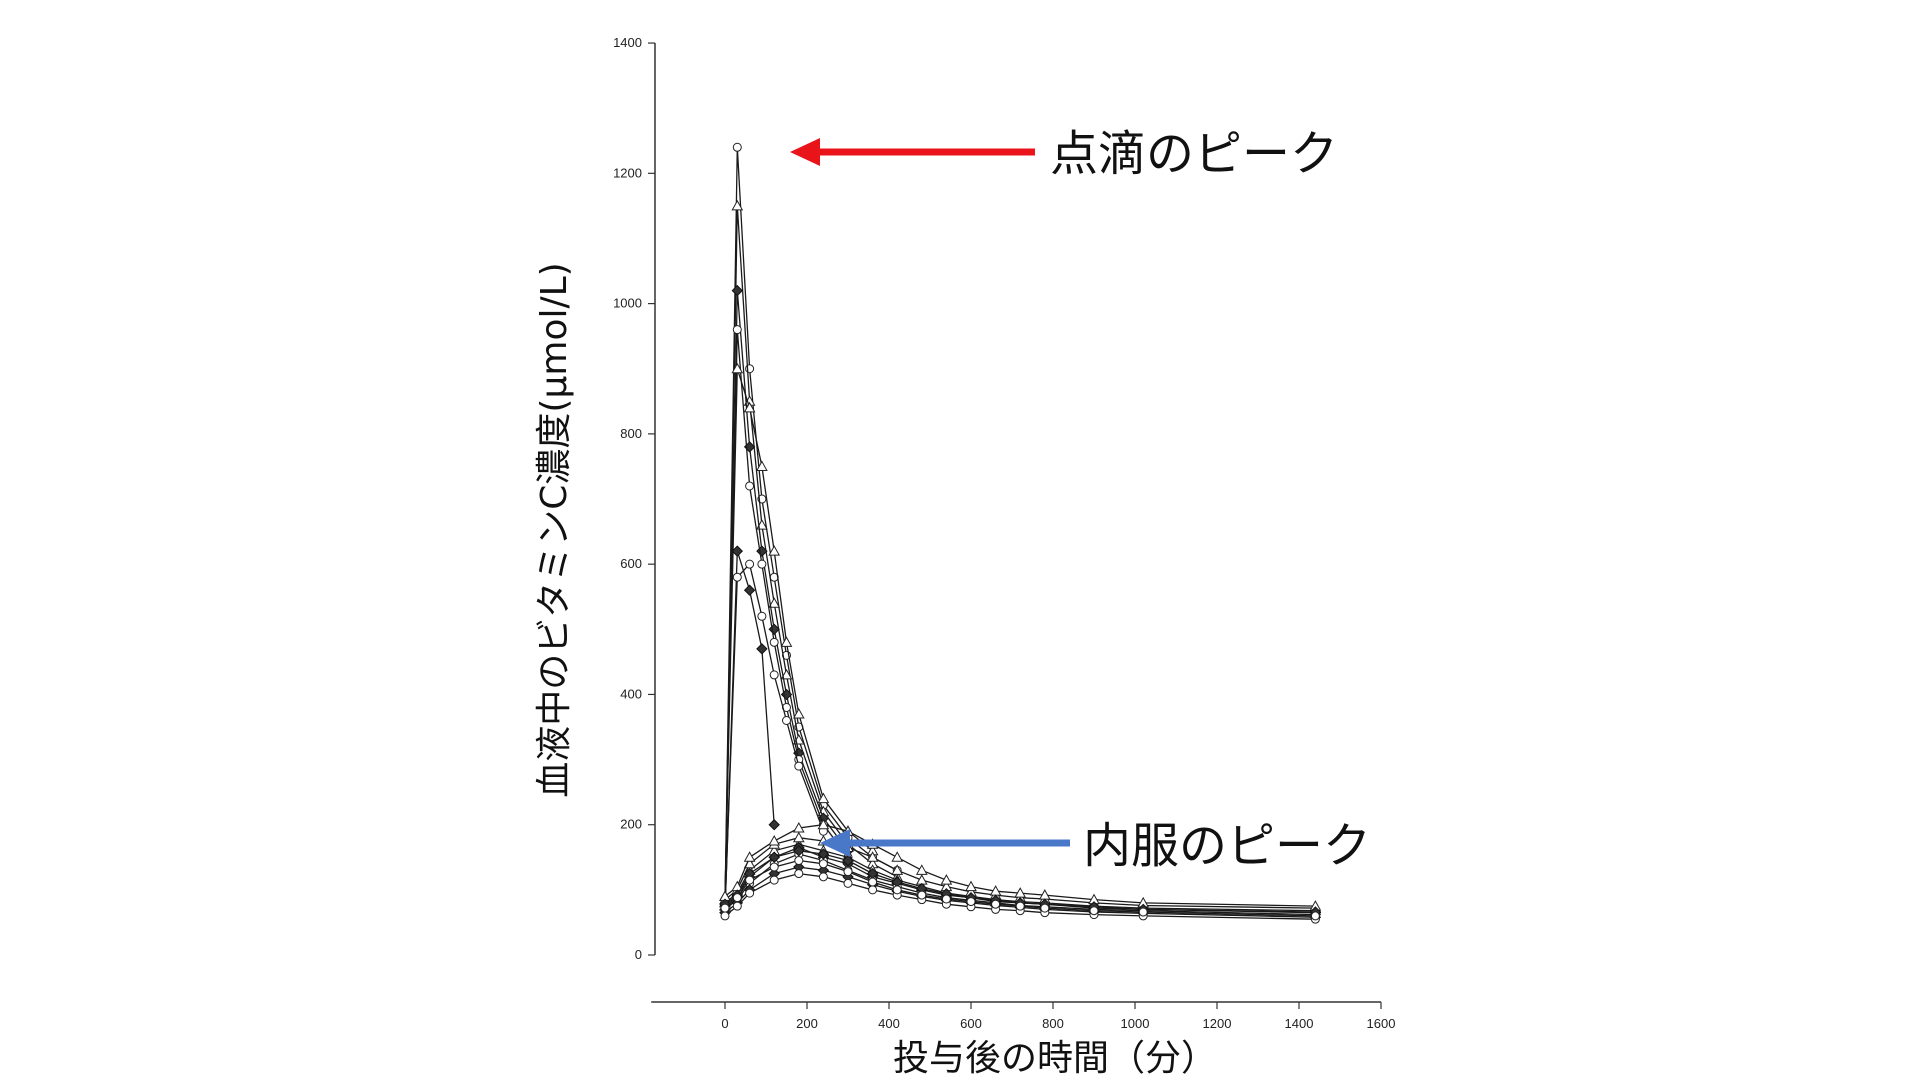  What do you see at coordinates (627, 42) in the screenshot?
I see `y-tick-label: 1400` at bounding box center [627, 42].